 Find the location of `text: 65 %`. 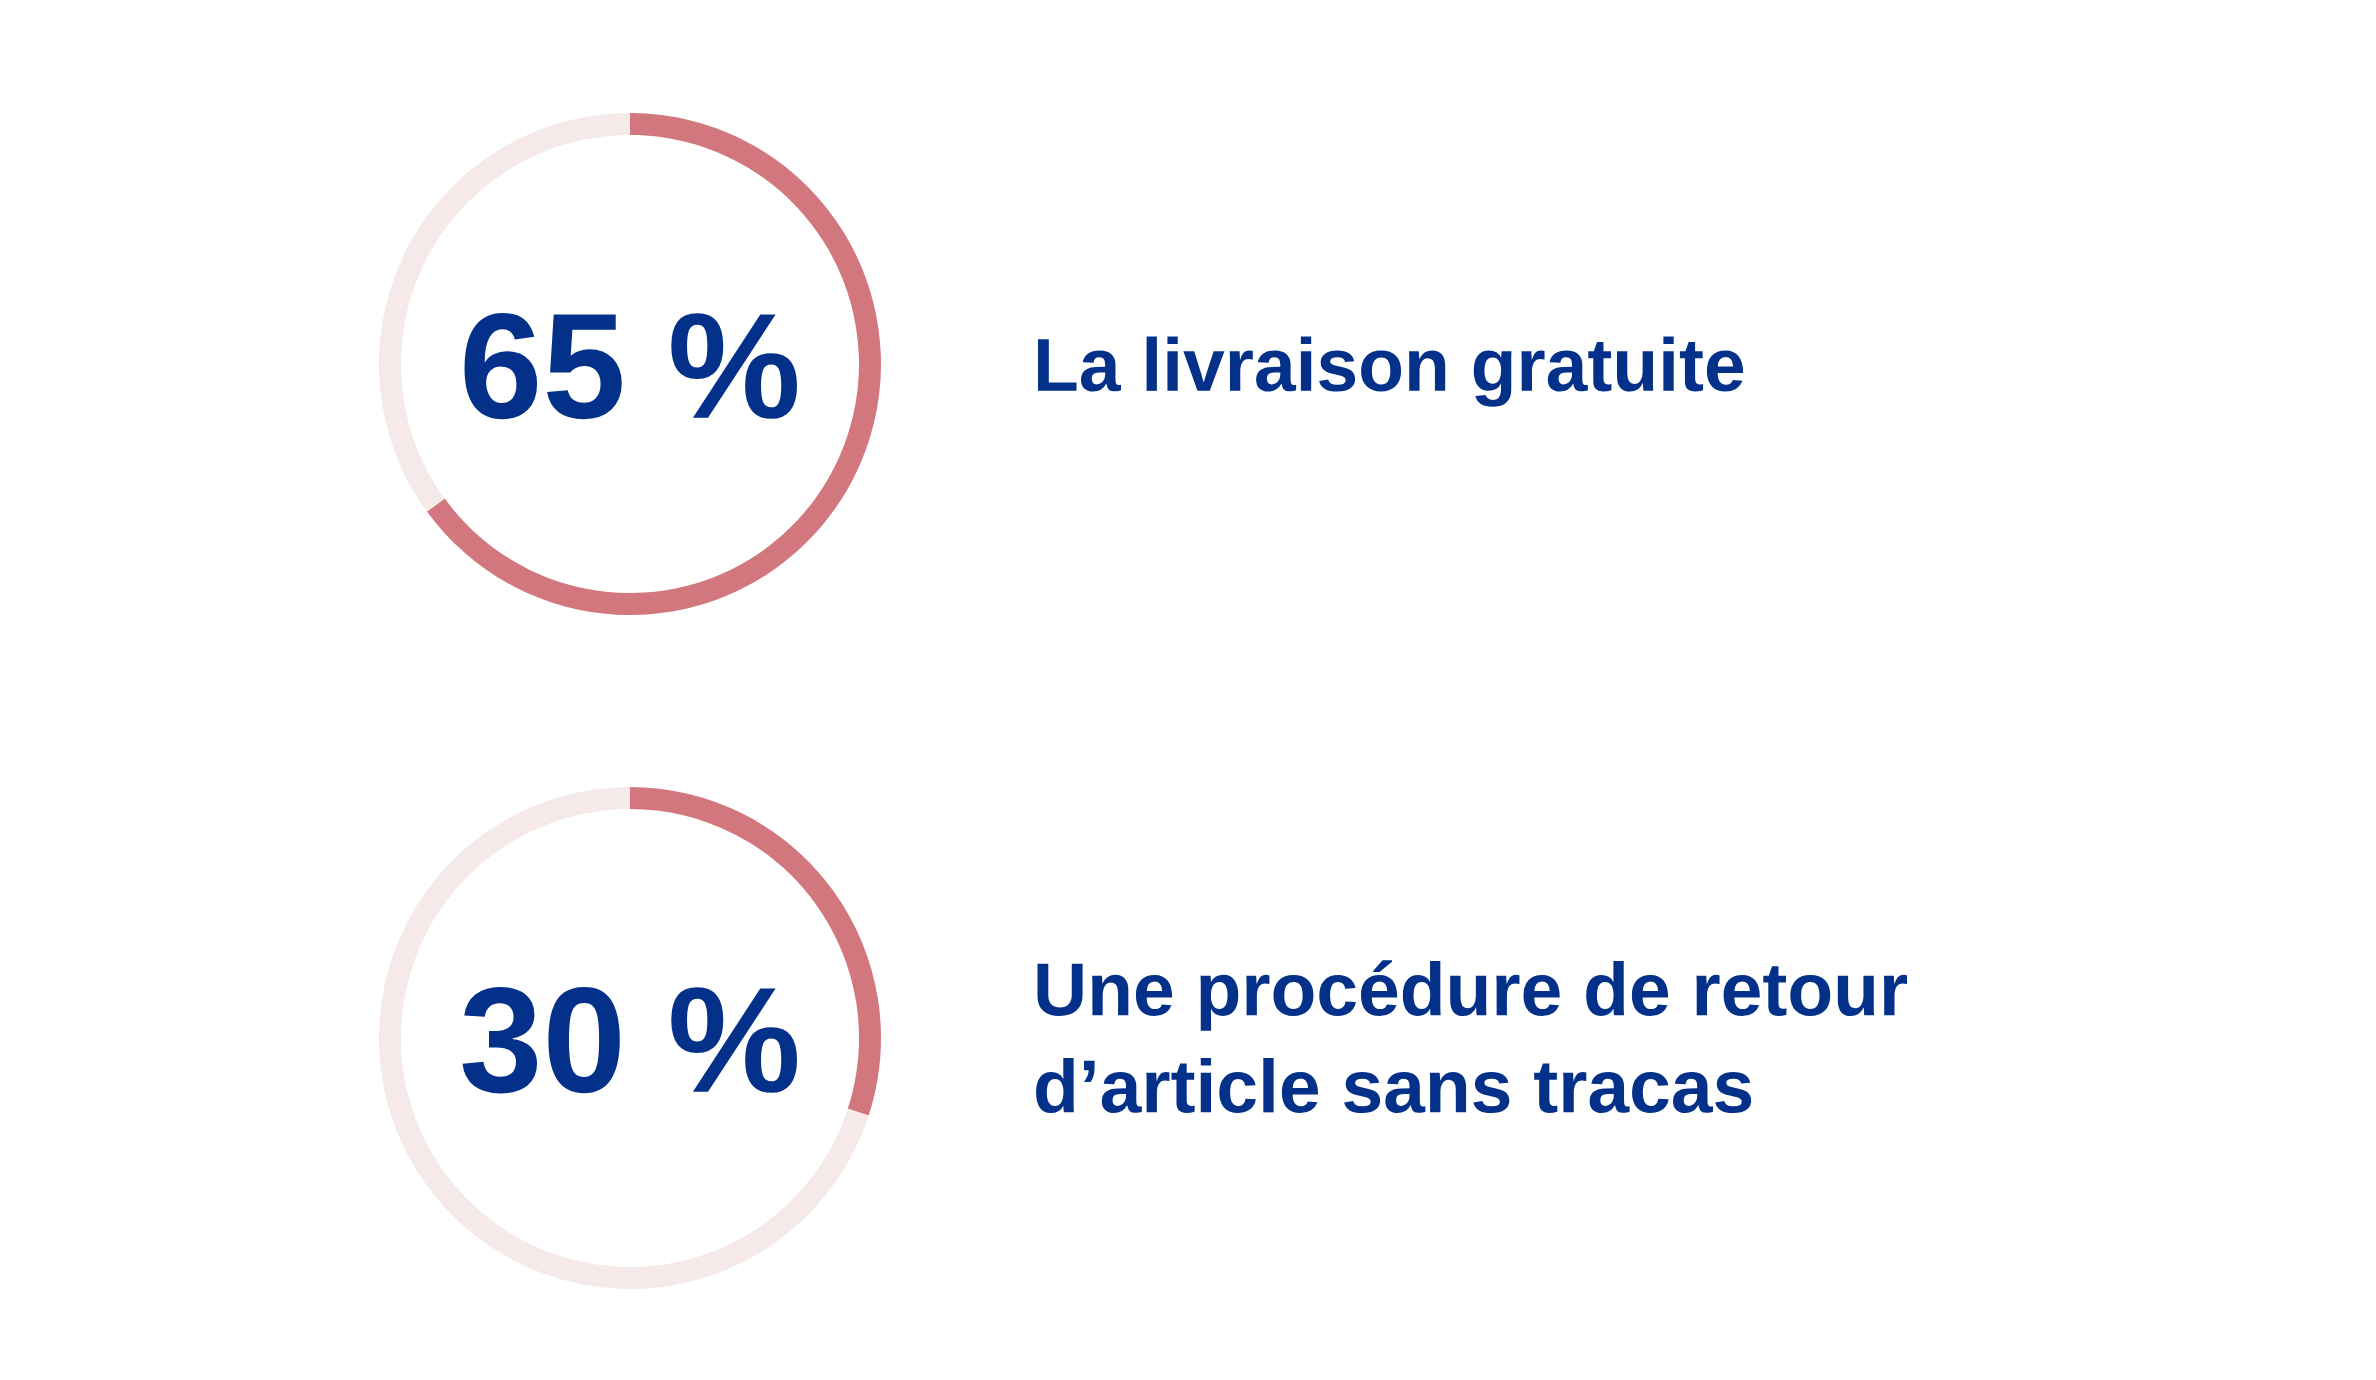

text: 65 % is located at coordinates (630, 366).